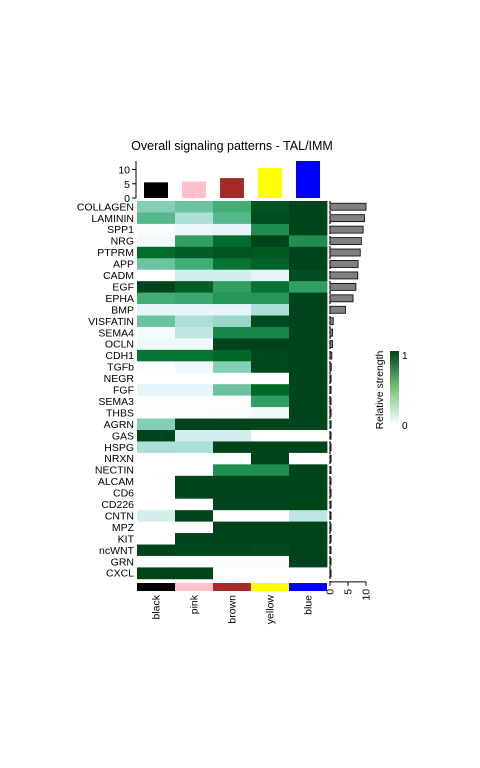 This screenshot has width=480, height=768. I want to click on row-label: NRG, so click(122, 242).